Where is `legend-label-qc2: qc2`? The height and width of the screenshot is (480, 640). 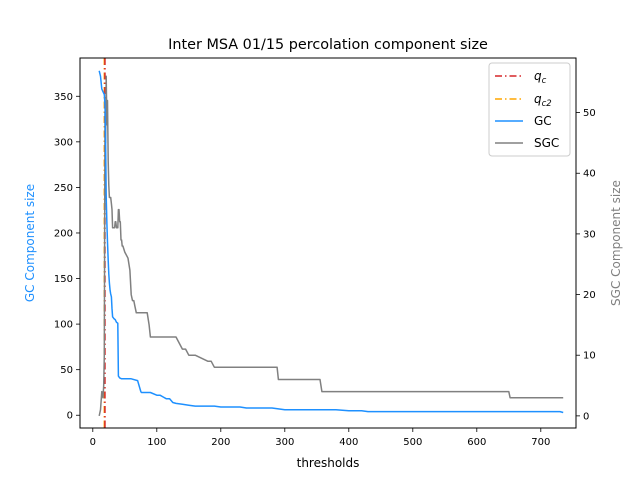 legend-label-qc2: qc2 is located at coordinates (543, 100).